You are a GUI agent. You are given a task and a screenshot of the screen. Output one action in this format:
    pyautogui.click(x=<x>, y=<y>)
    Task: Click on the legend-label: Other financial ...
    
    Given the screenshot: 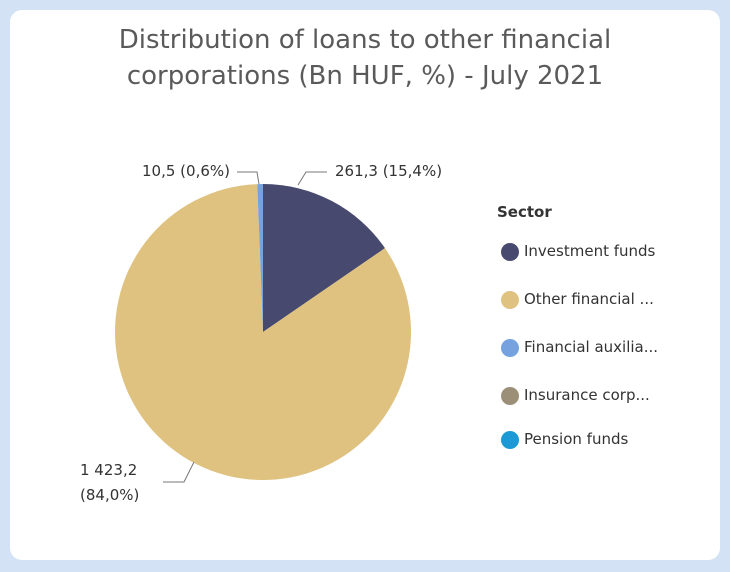 What is the action you would take?
    pyautogui.click(x=589, y=299)
    